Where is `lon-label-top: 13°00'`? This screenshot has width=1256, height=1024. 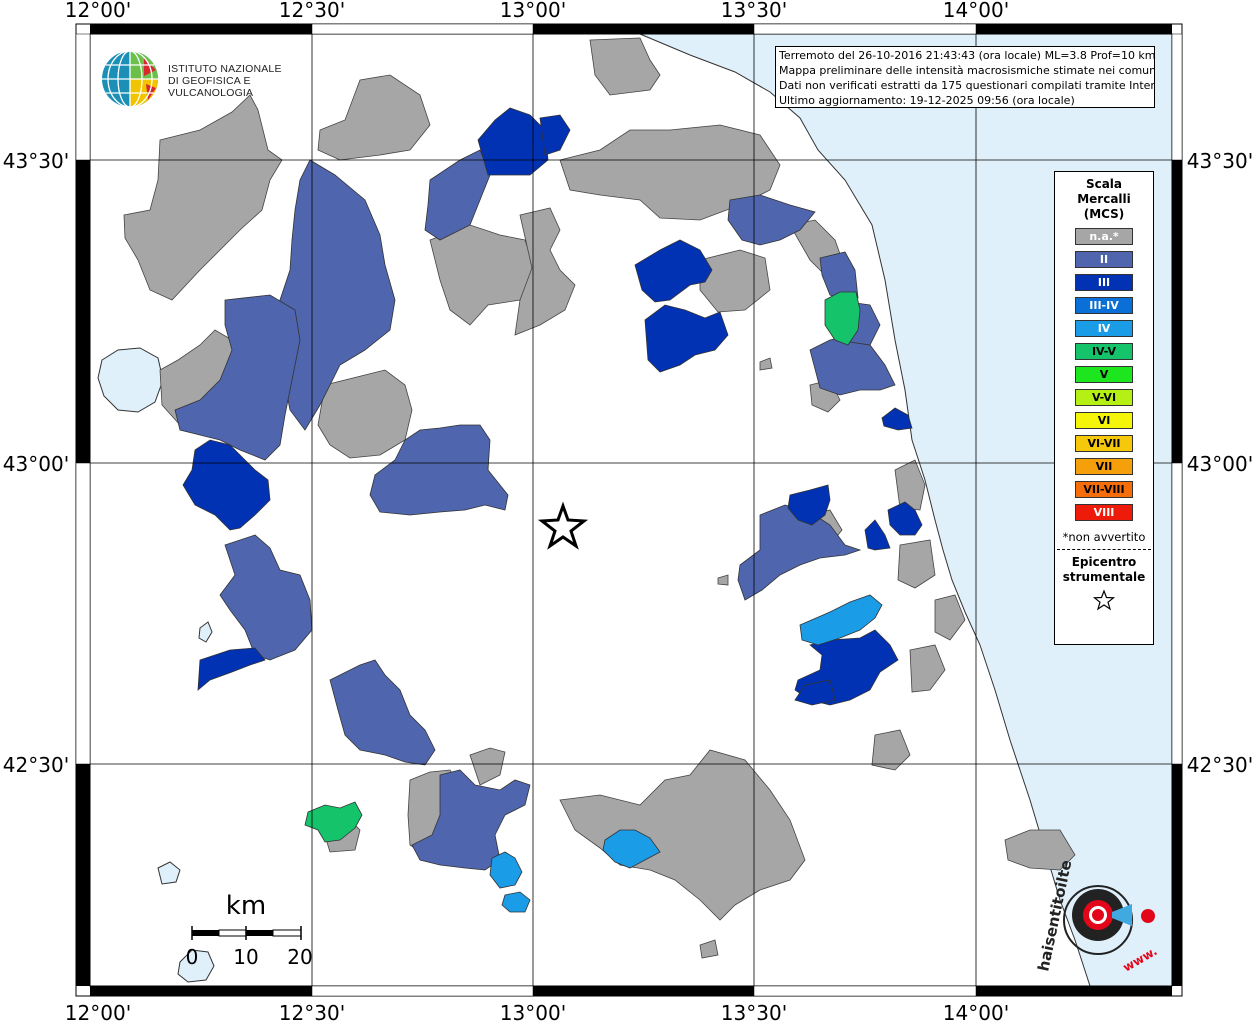
lon-label-top: 13°00' is located at coordinates (533, 11).